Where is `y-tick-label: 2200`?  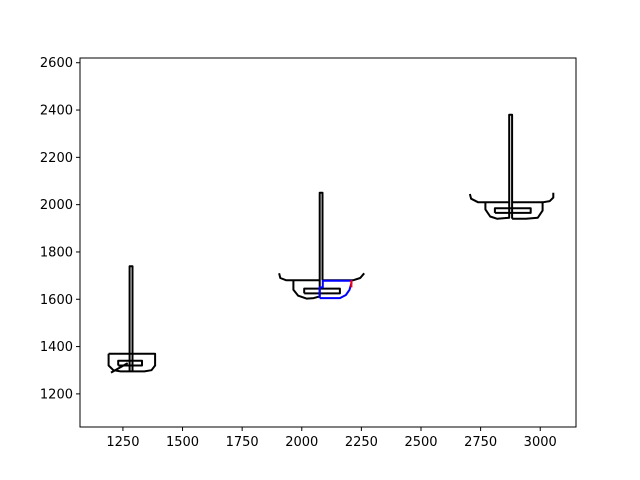 y-tick-label: 2200 is located at coordinates (56, 158).